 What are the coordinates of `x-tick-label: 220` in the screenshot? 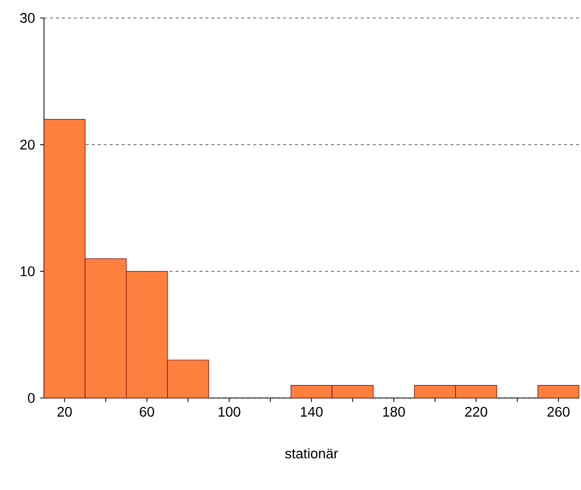 It's located at (476, 411).